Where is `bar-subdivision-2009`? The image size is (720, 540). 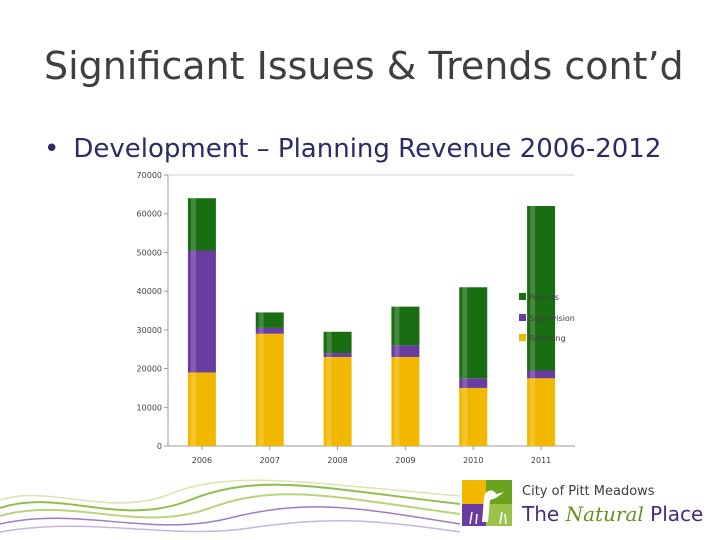 bar-subdivision-2009 is located at coordinates (405, 351).